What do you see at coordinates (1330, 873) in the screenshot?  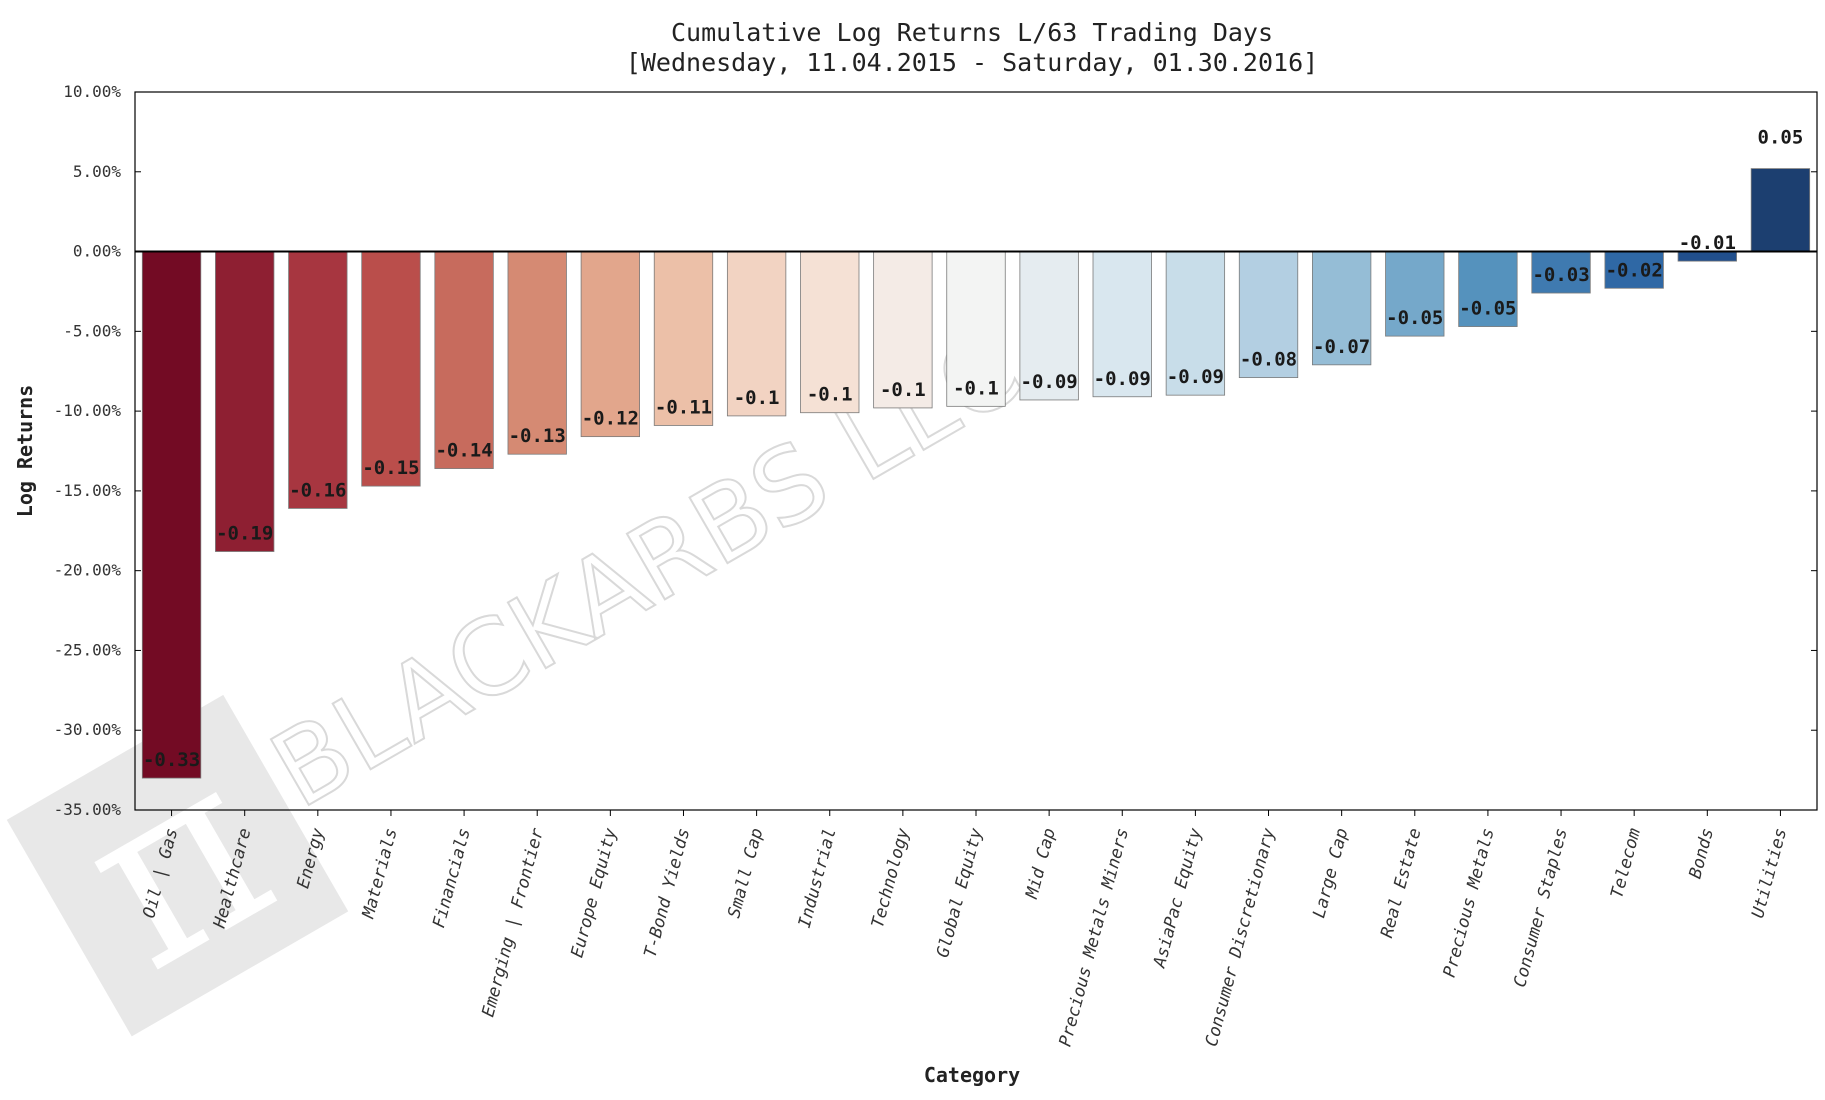 I see `x-tick-label: Large Cap` at bounding box center [1330, 873].